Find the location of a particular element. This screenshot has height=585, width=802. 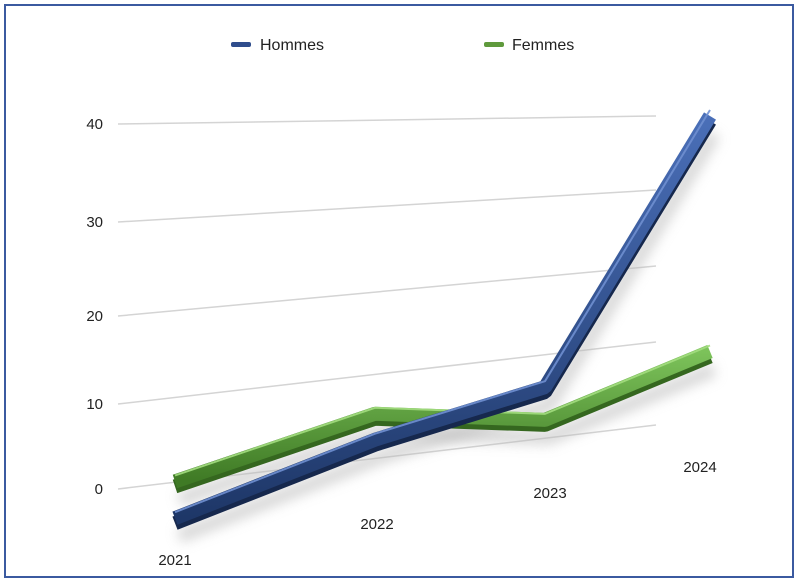

legend-swatch-femmes is located at coordinates (494, 44).